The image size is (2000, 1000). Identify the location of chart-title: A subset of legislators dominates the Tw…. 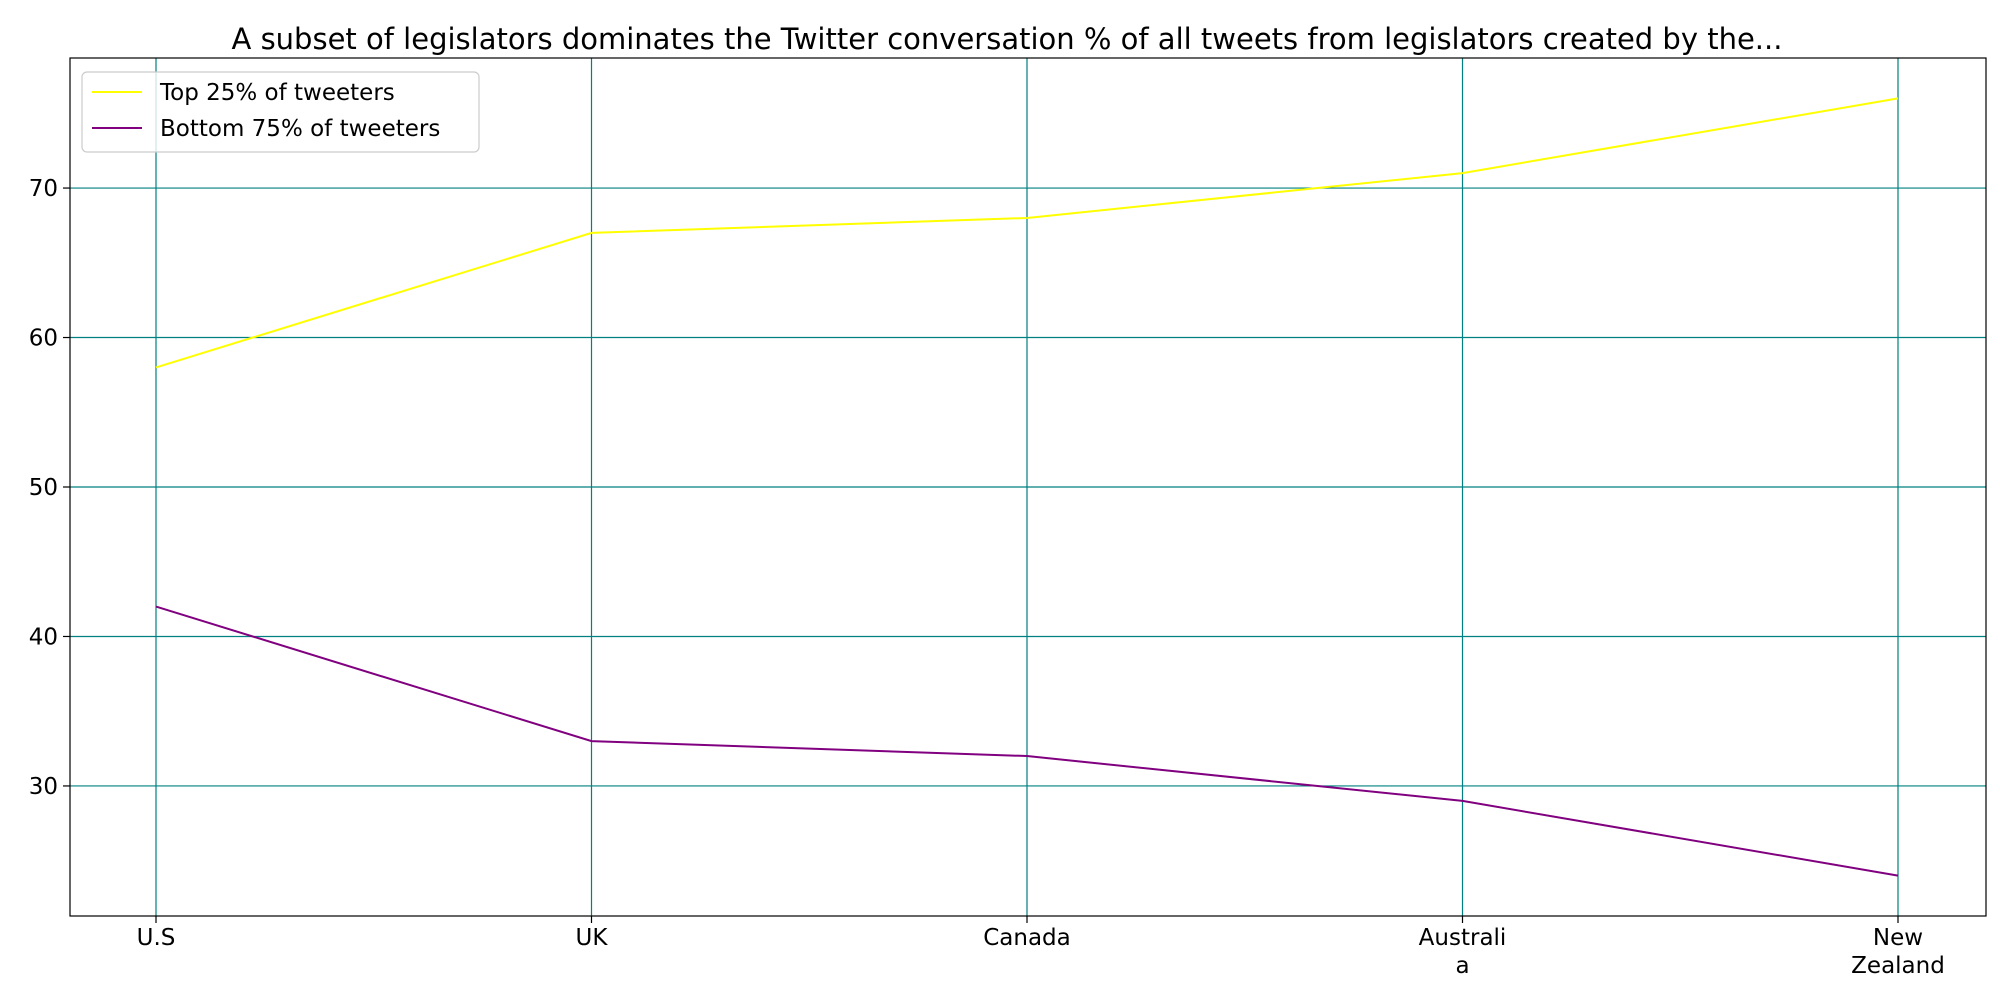
(1007, 39).